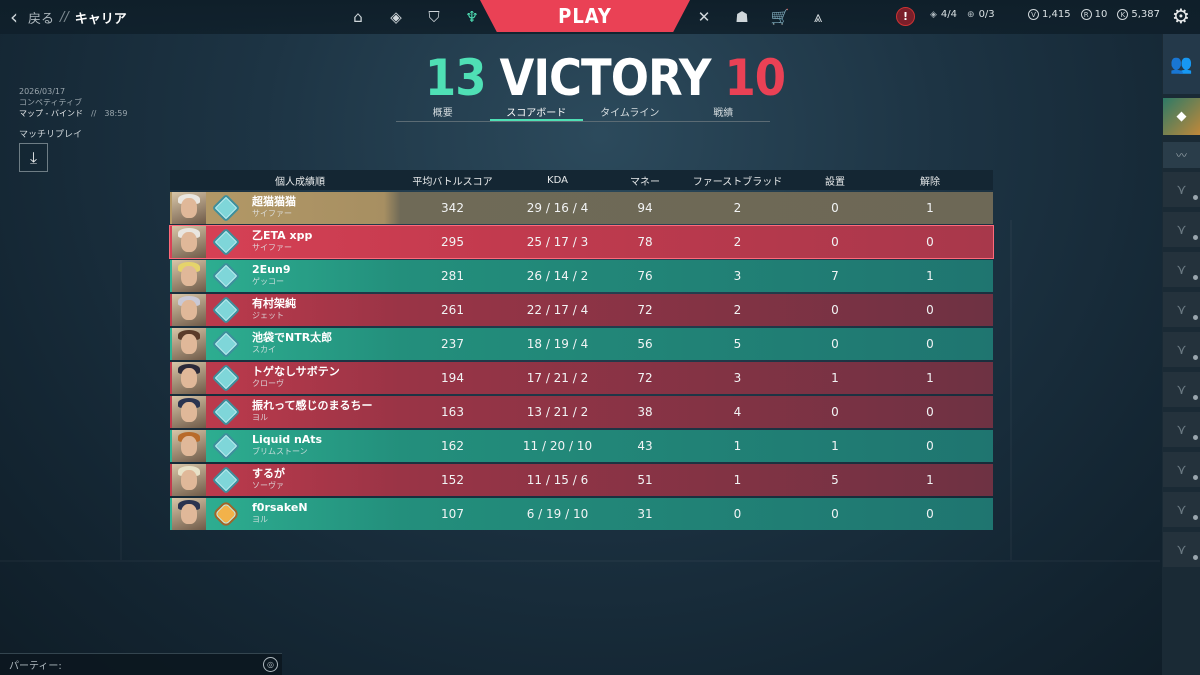 Image resolution: width=1200 pixels, height=675 pixels. I want to click on player-names: トゲなしサボテン クローヴ, so click(296, 378).